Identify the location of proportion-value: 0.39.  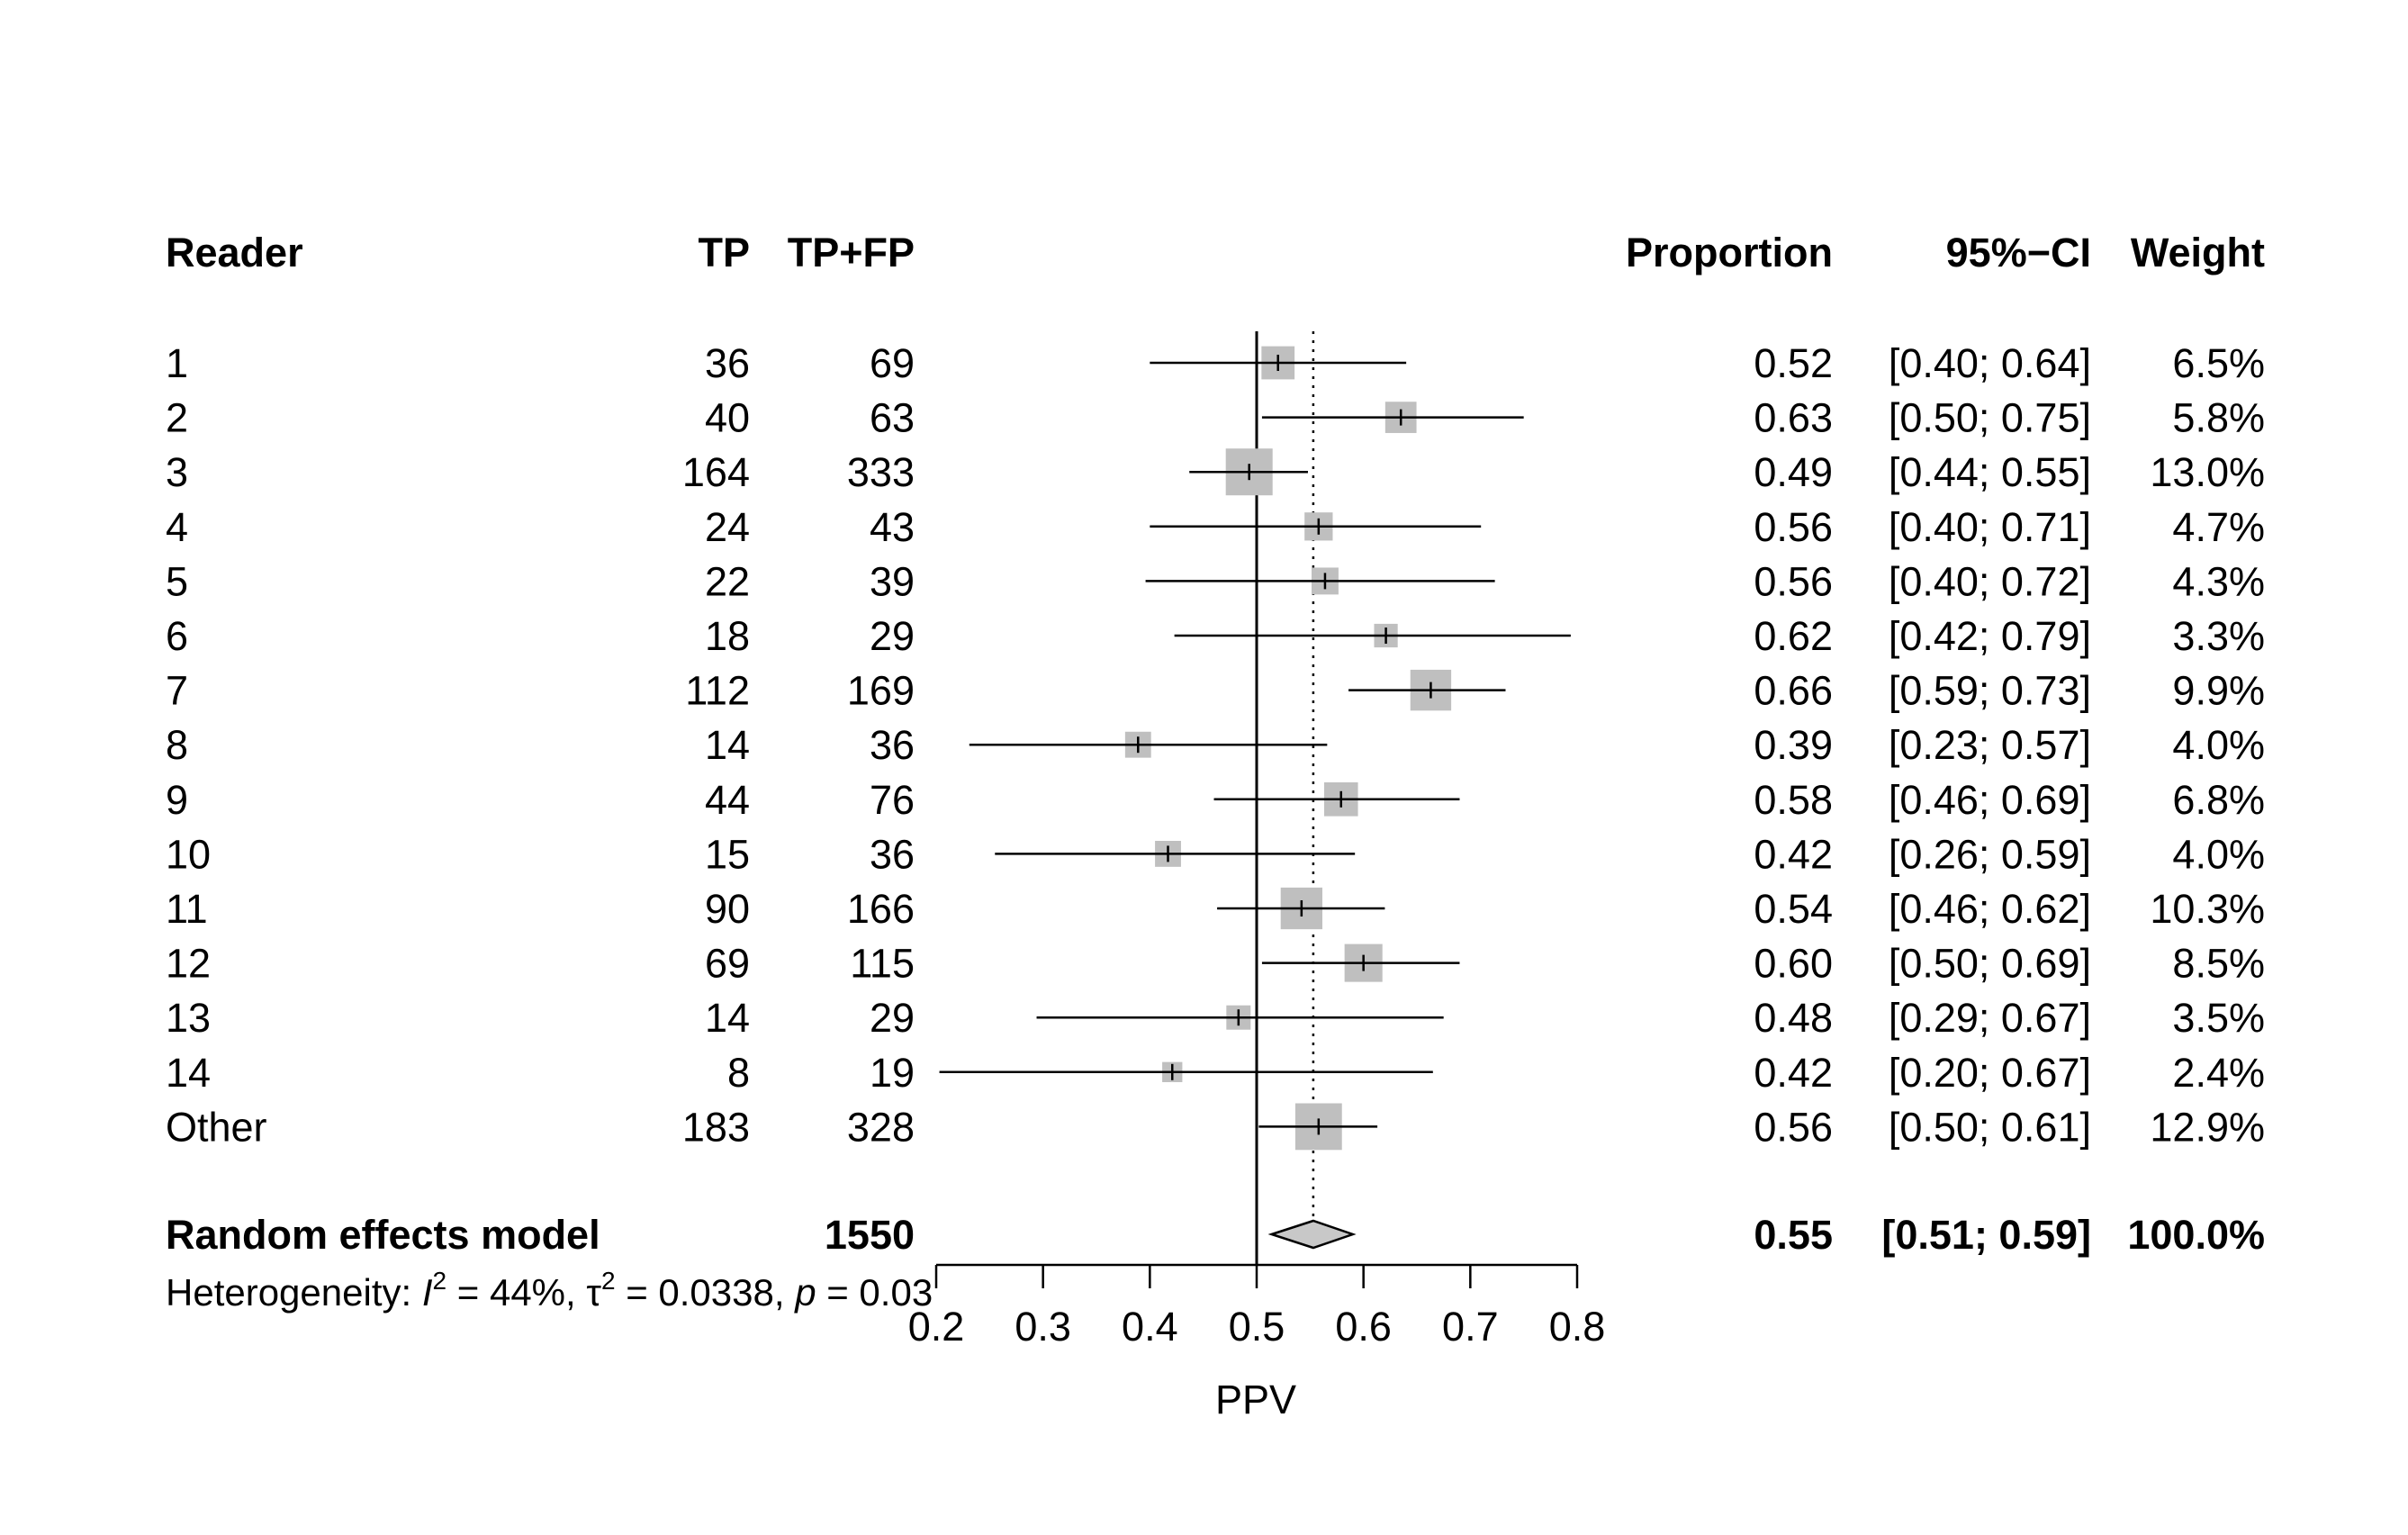
(1794, 745).